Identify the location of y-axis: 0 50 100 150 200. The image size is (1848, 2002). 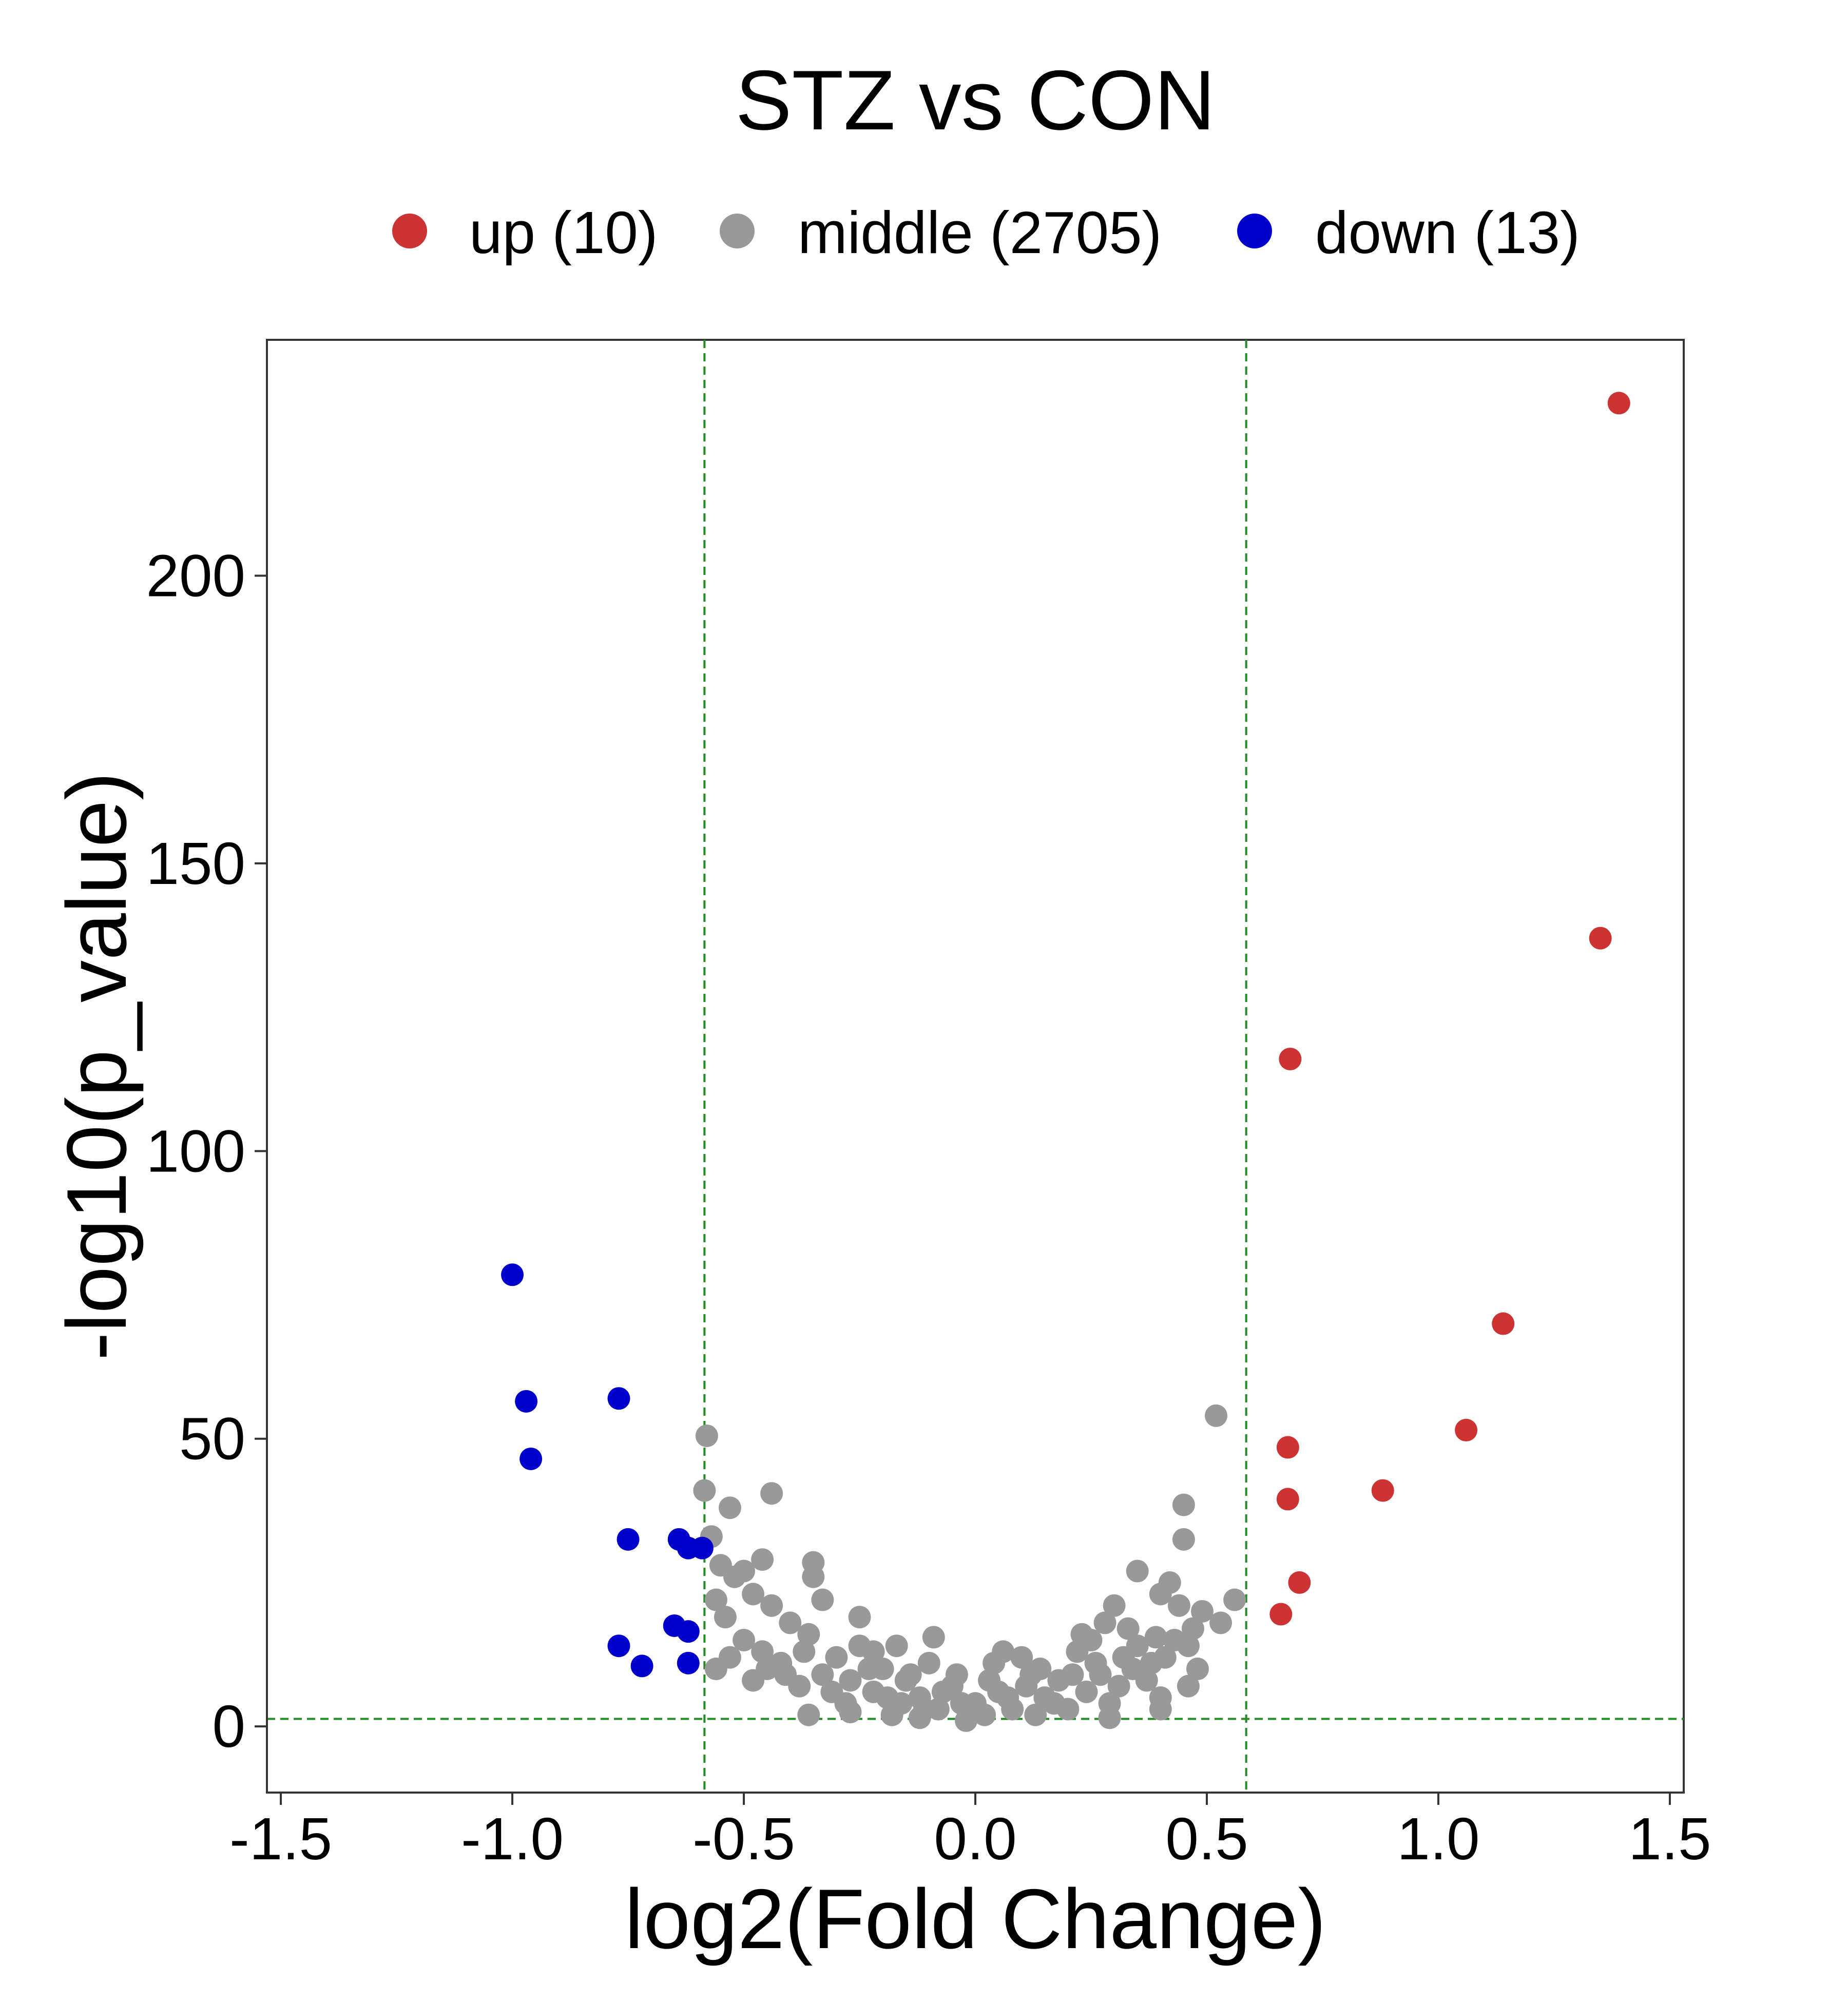
(207, 1066).